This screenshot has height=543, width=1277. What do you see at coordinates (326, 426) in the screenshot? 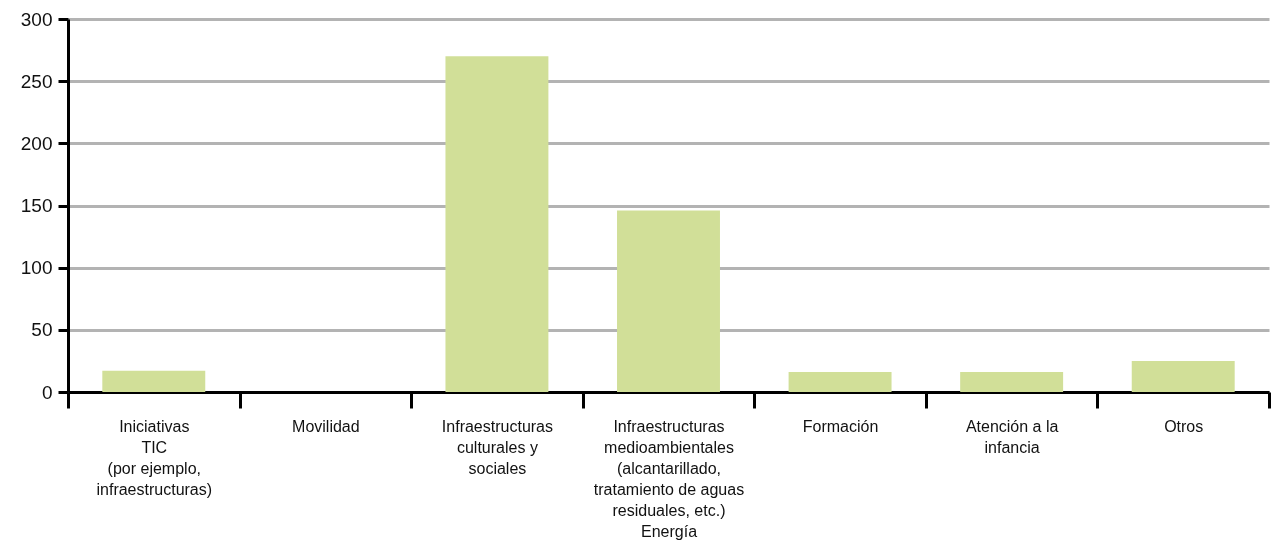
I see `x-tick-label: Movilidad` at bounding box center [326, 426].